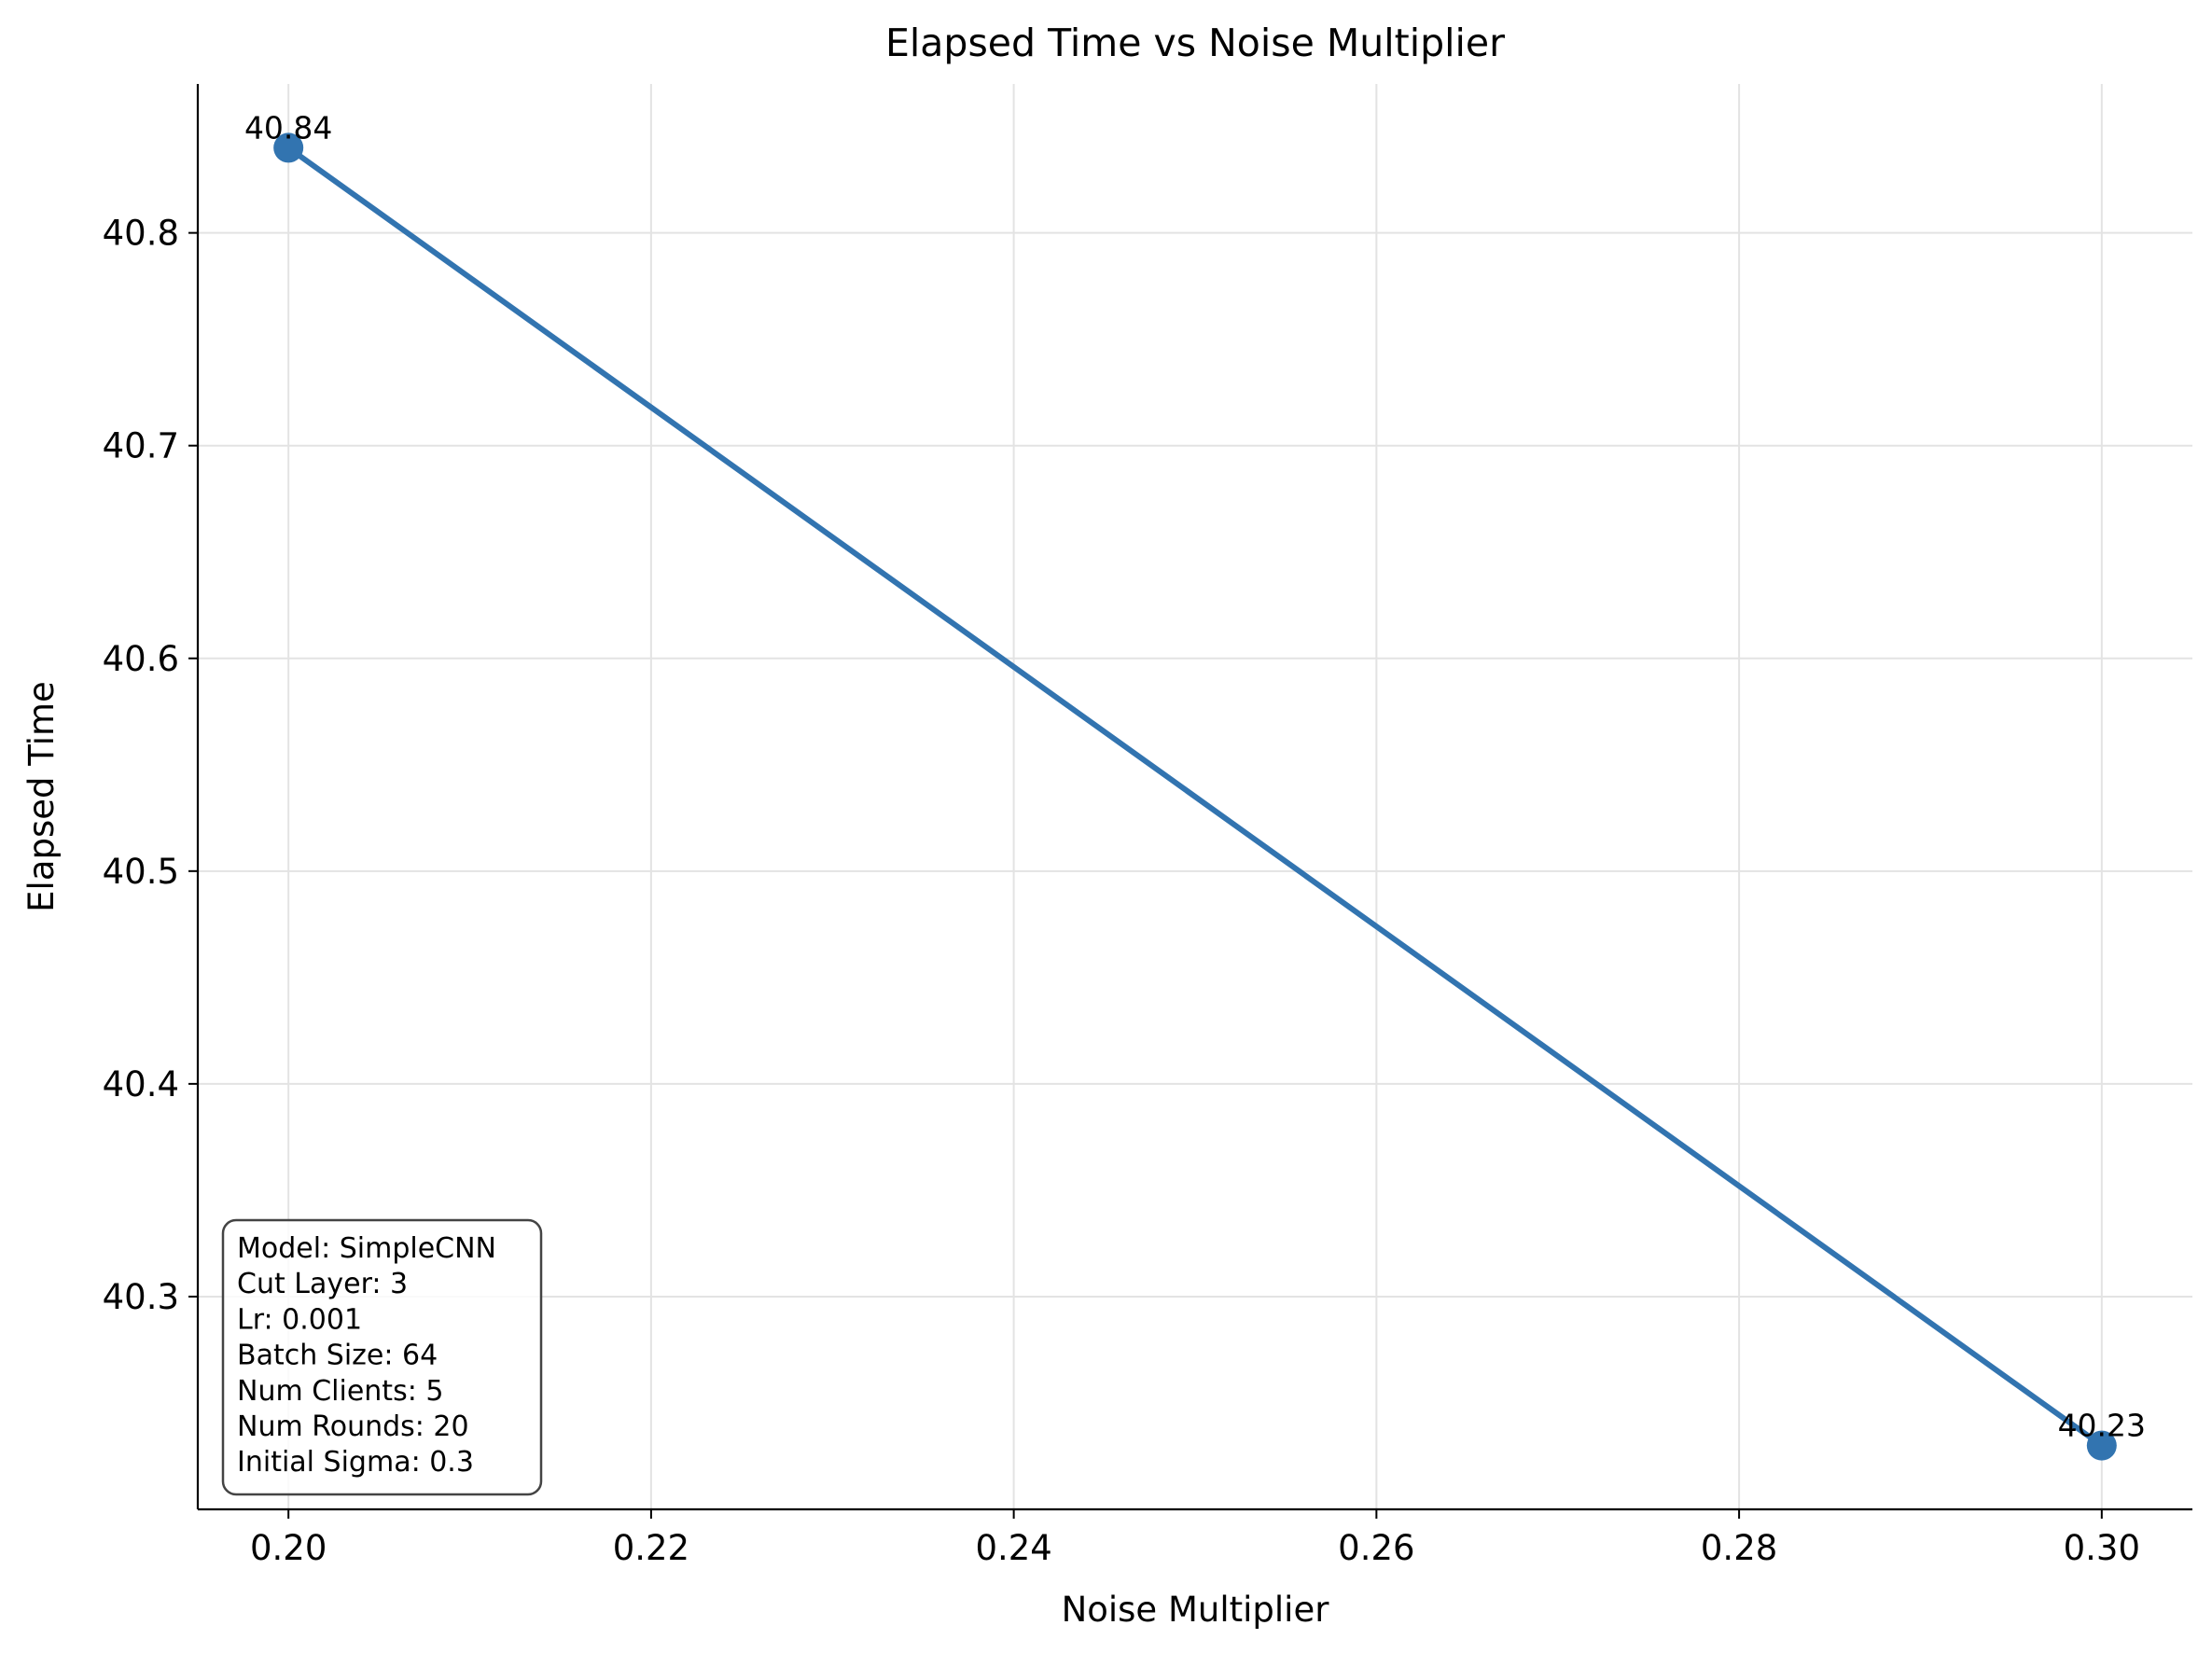 The height and width of the screenshot is (1653, 2212). What do you see at coordinates (299, 1319) in the screenshot?
I see `info-box-line: Lr: 0.001` at bounding box center [299, 1319].